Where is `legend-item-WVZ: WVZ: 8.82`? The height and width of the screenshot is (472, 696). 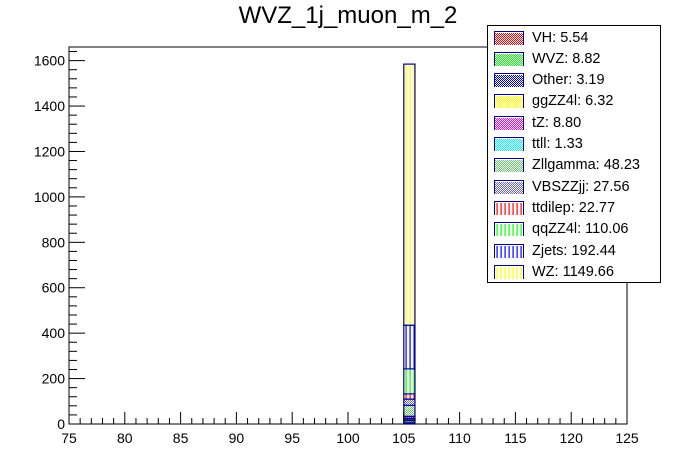
legend-item-WVZ: WVZ: 8.82 is located at coordinates (544, 58).